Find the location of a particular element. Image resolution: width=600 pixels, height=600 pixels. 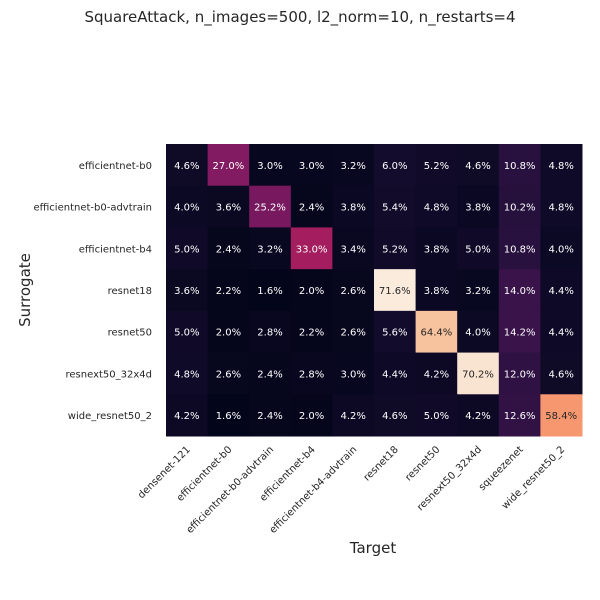

cell-value-label: 2.8% is located at coordinates (269, 333).